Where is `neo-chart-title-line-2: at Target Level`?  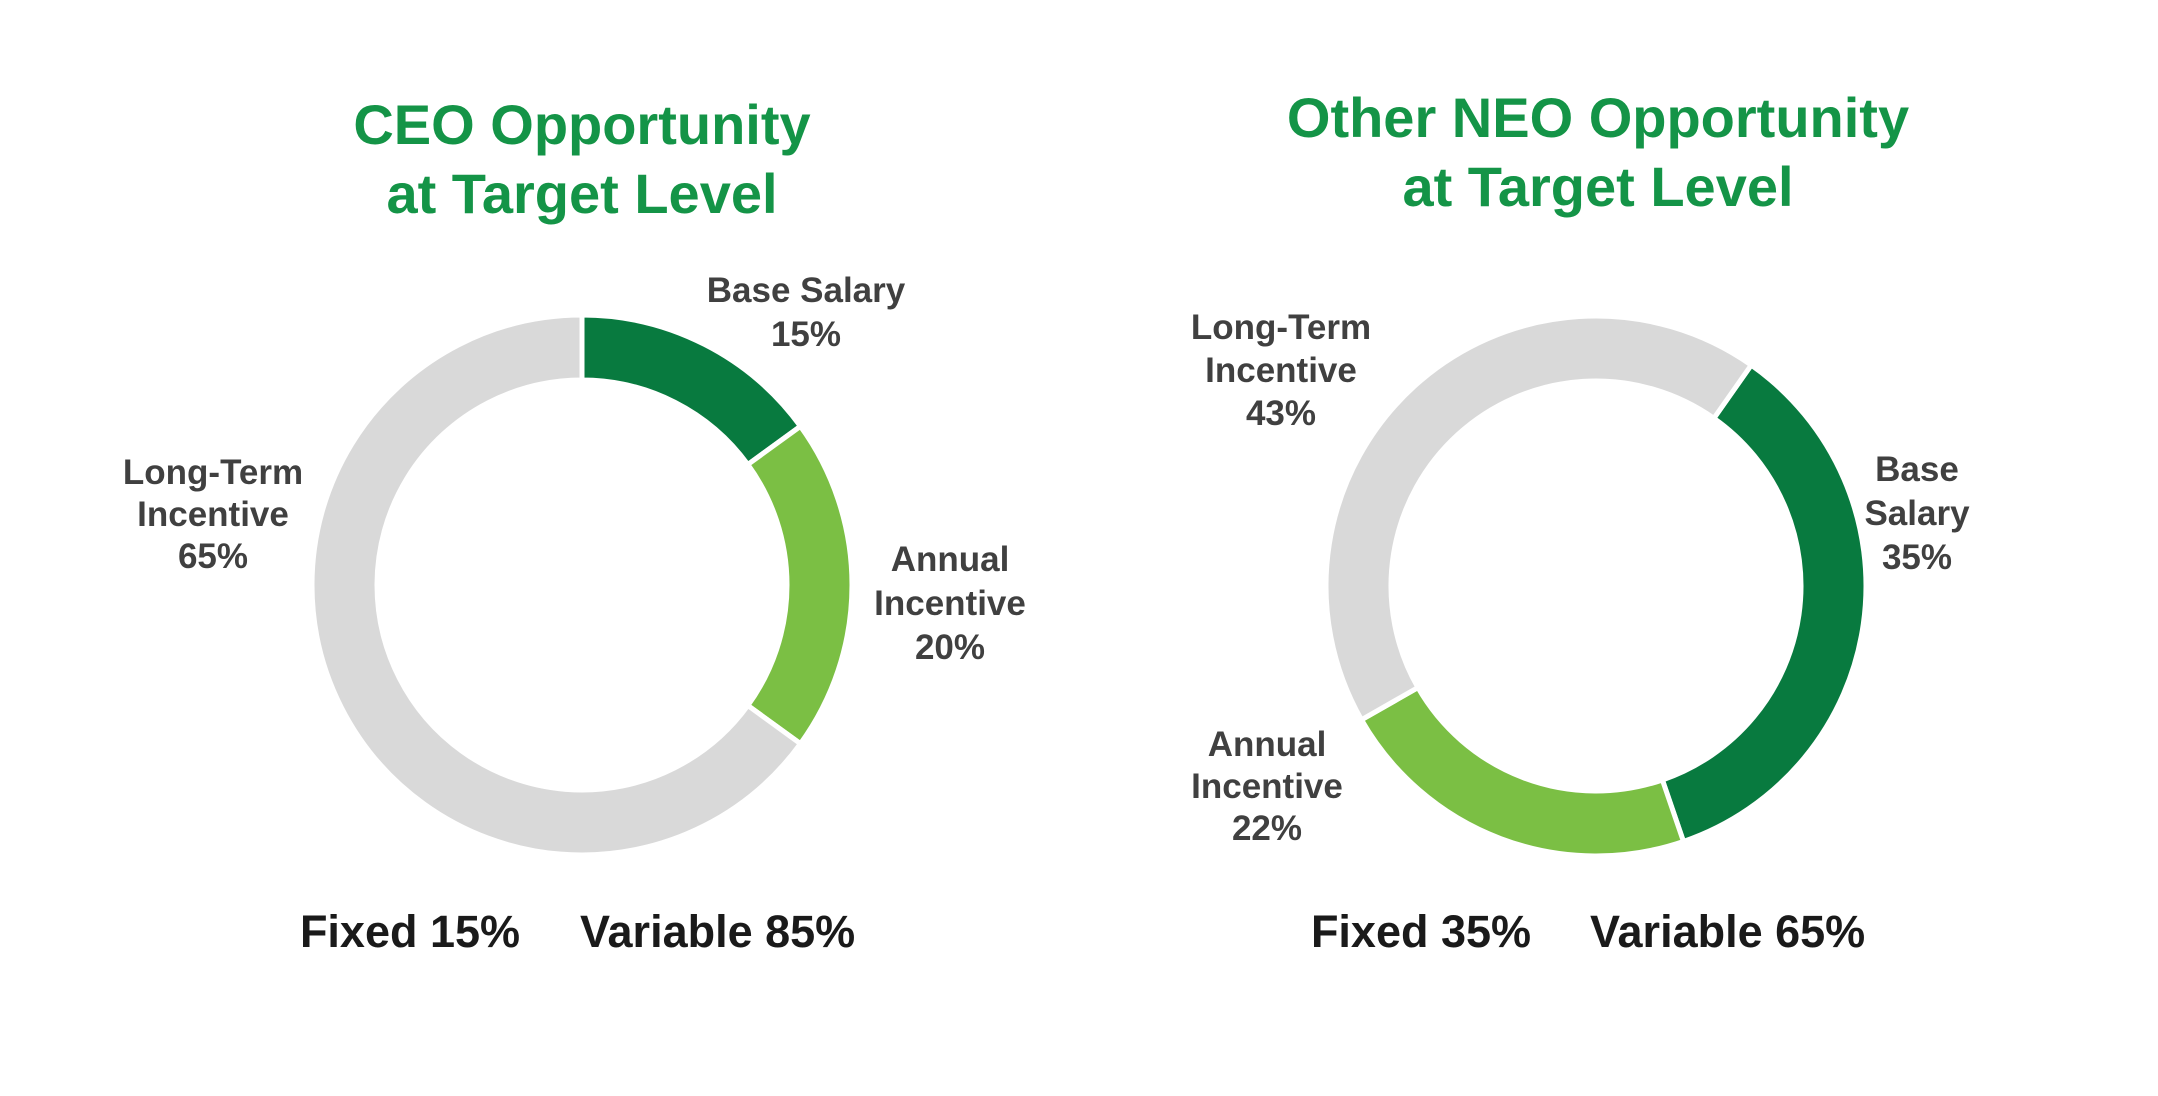
neo-chart-title-line-2: at Target Level is located at coordinates (1597, 186).